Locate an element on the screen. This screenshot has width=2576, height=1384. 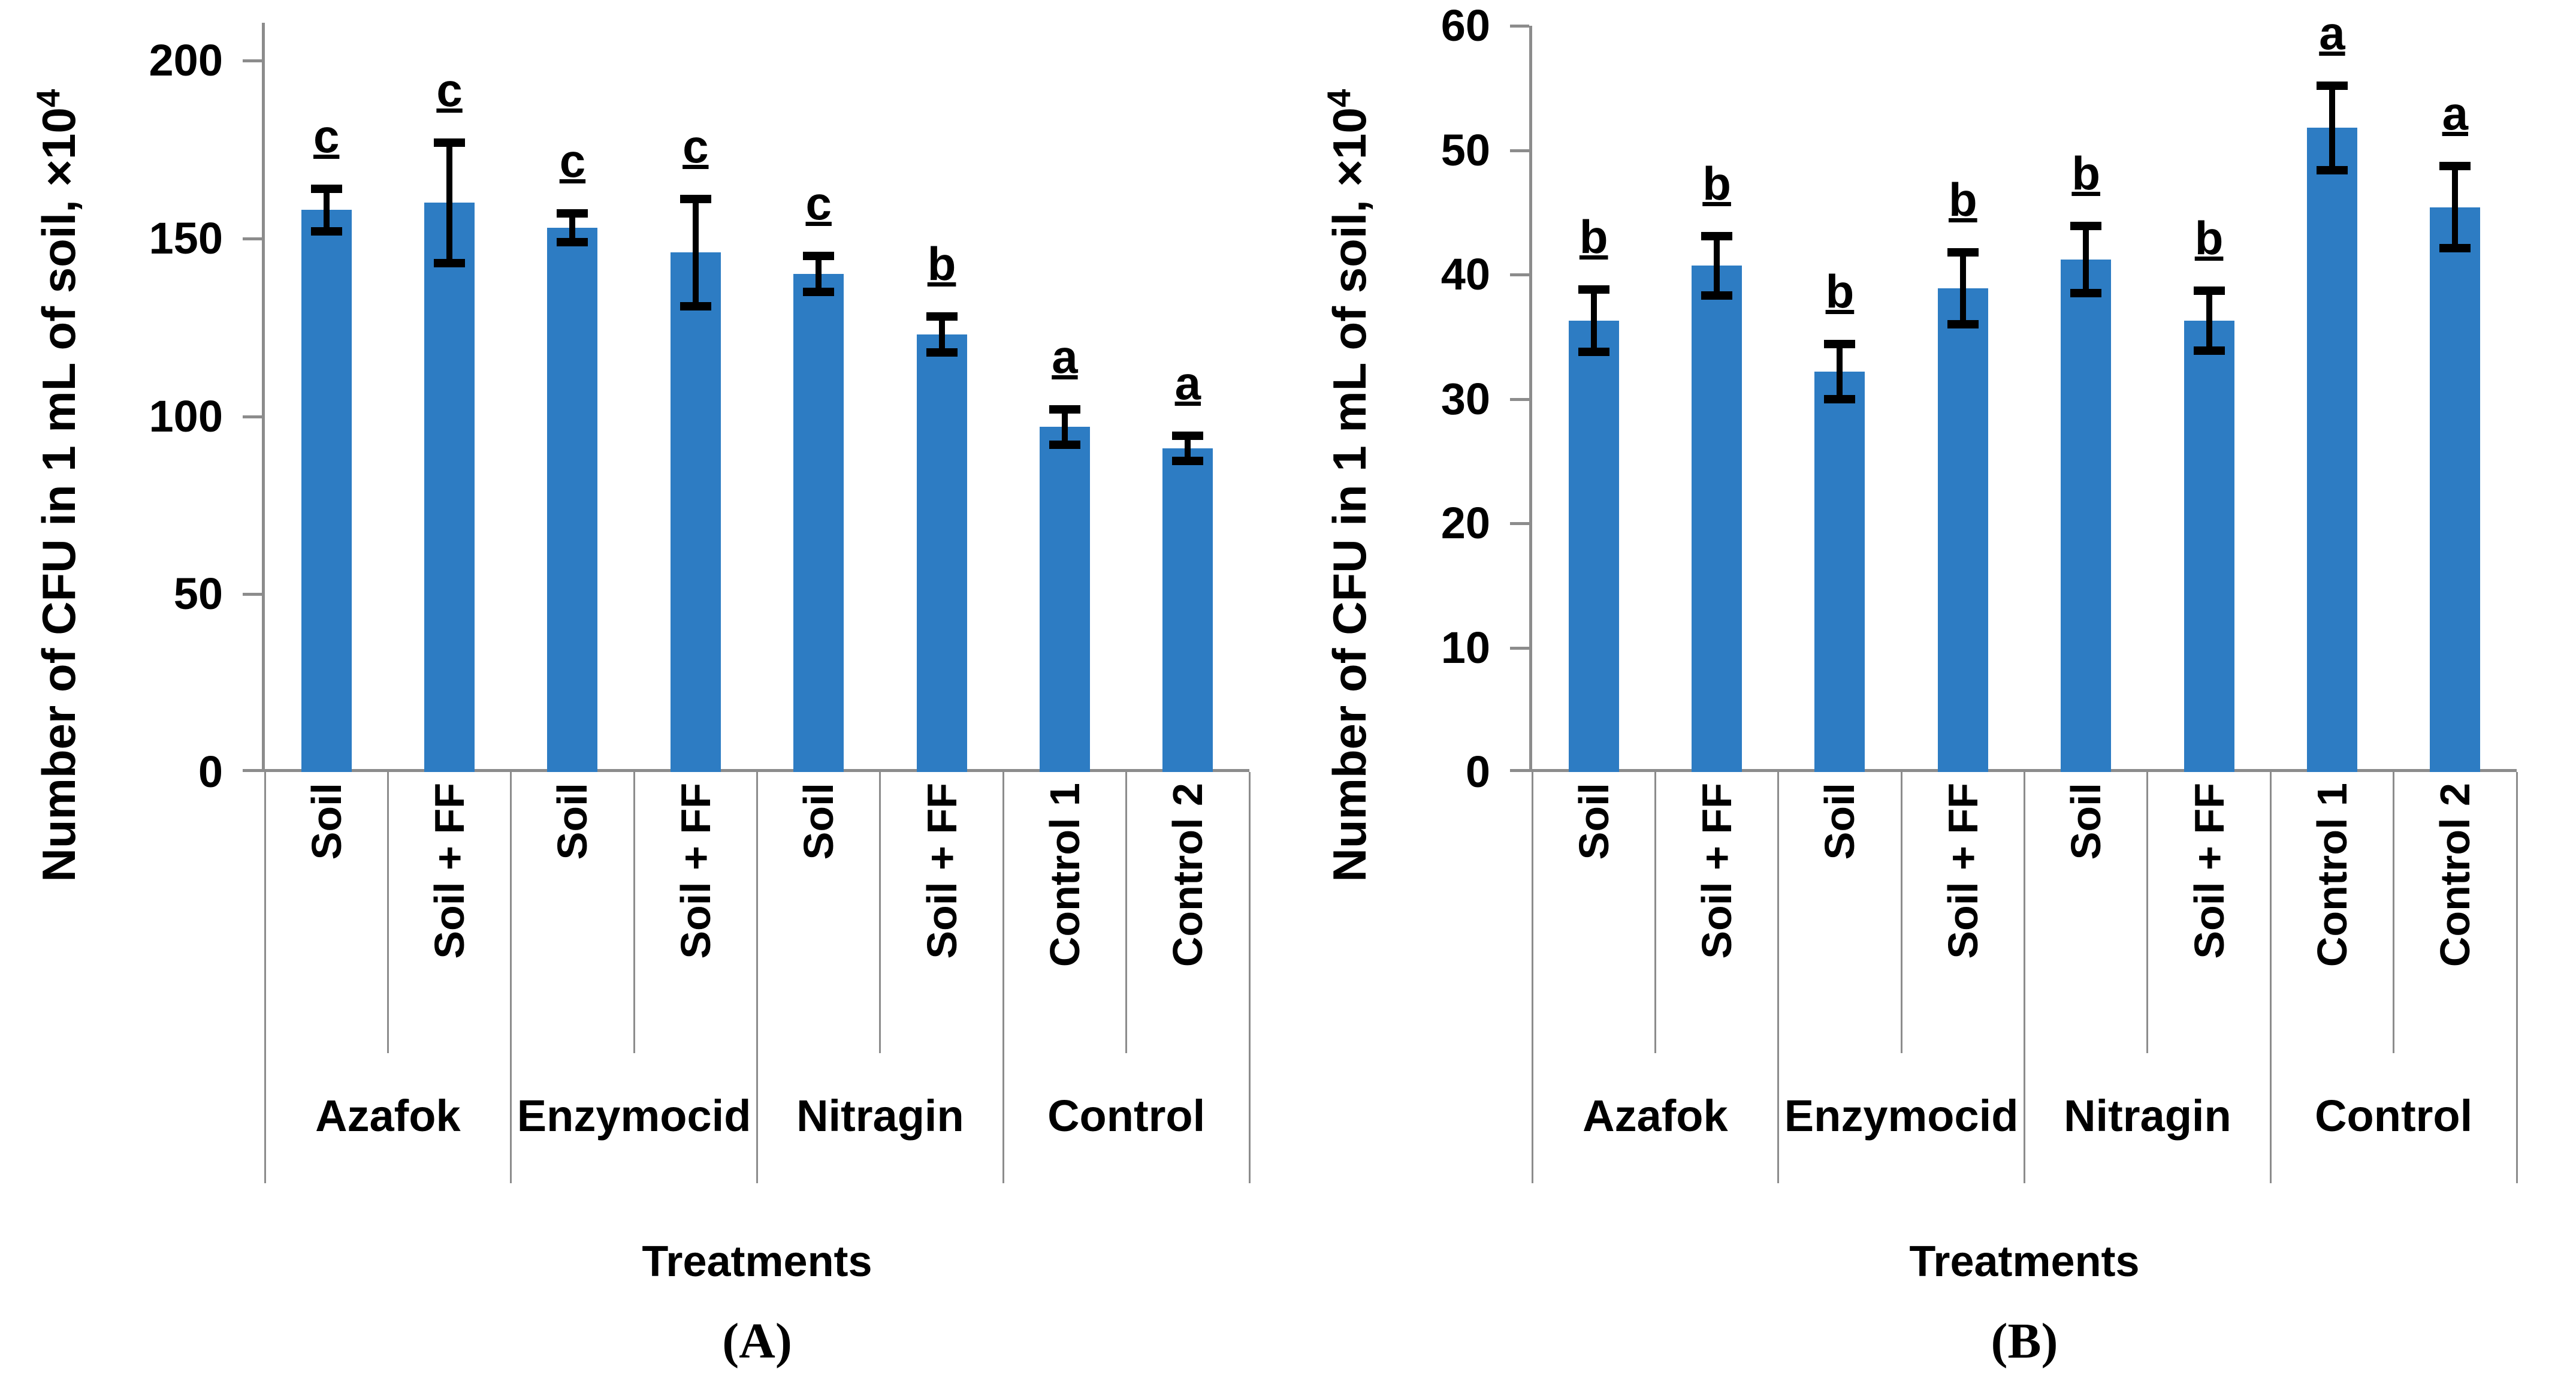
y-axis-tick-label: 20 is located at coordinates (1465, 523).